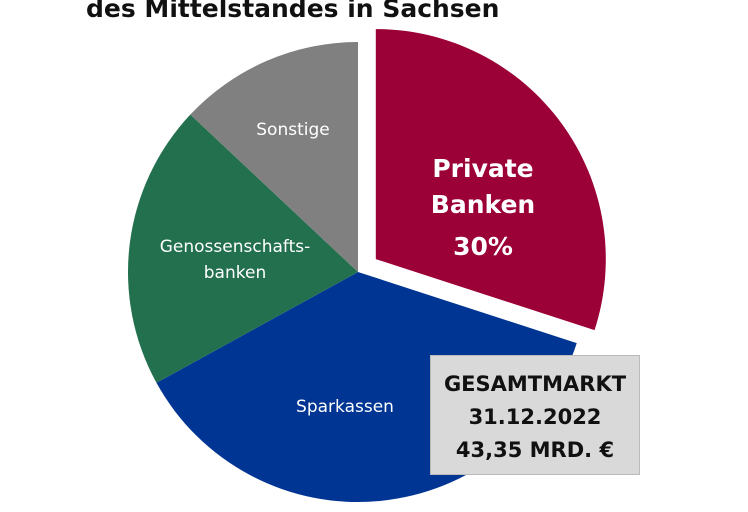 This screenshot has width=748, height=512. I want to click on category-label: Sonstige, so click(293, 130).